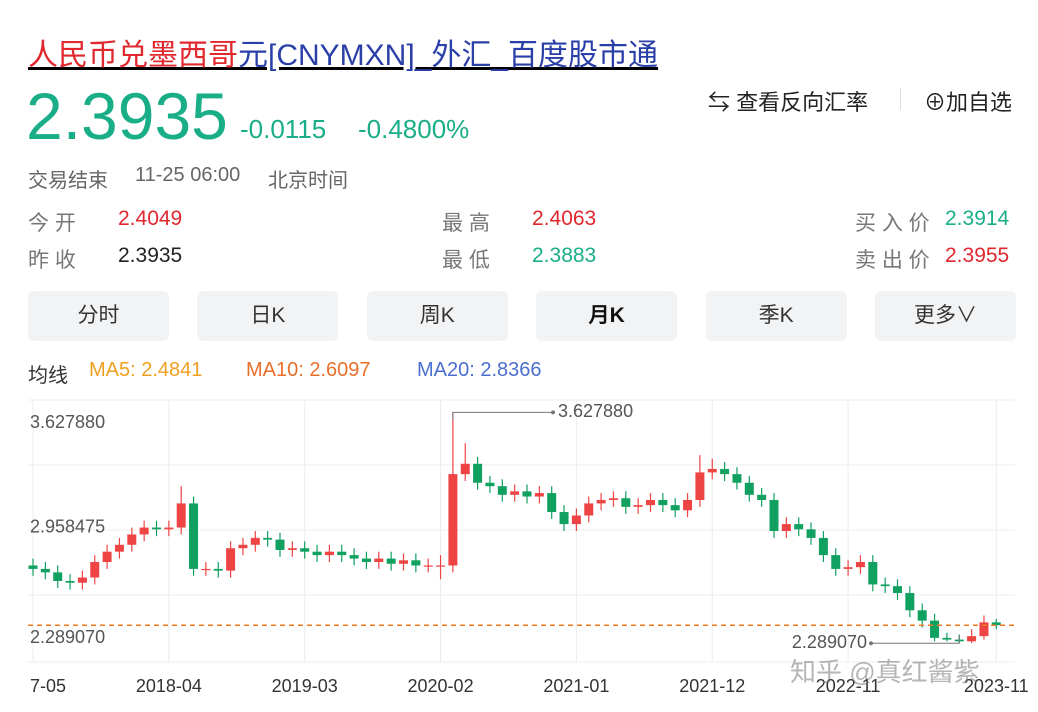  I want to click on quote-value: 2.3914, so click(977, 218).